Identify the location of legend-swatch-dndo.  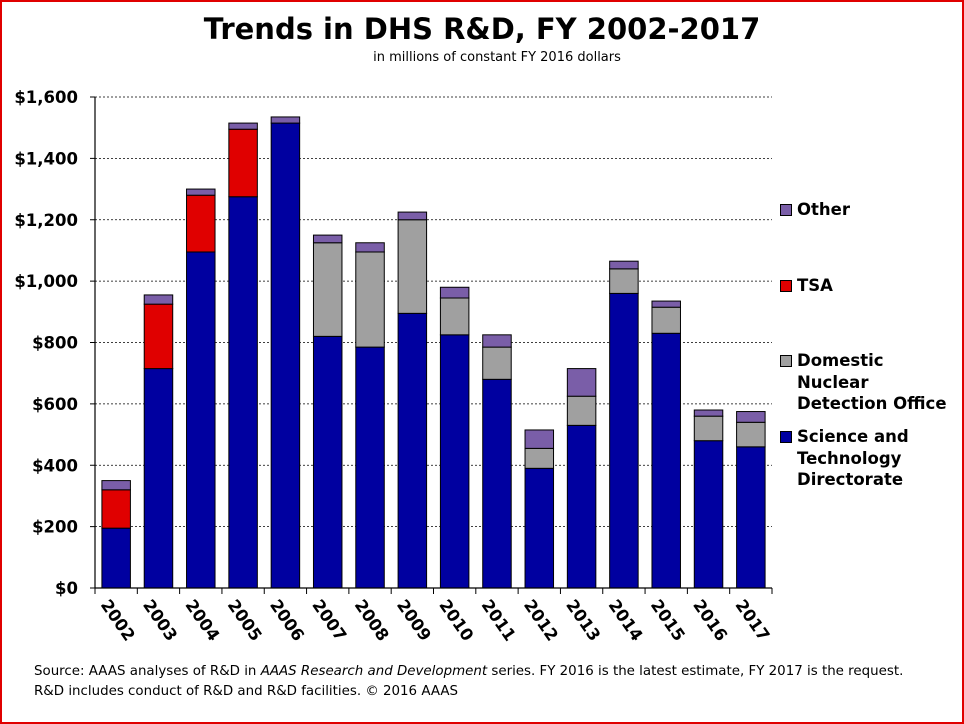
(786, 361).